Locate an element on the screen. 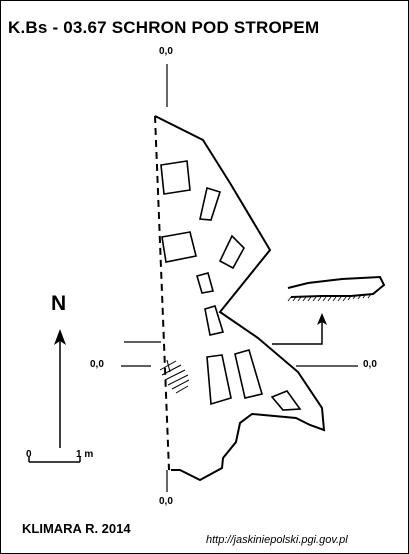 The image size is (409, 554). author-credit: KLIMARA R. 2014 is located at coordinates (76, 528).